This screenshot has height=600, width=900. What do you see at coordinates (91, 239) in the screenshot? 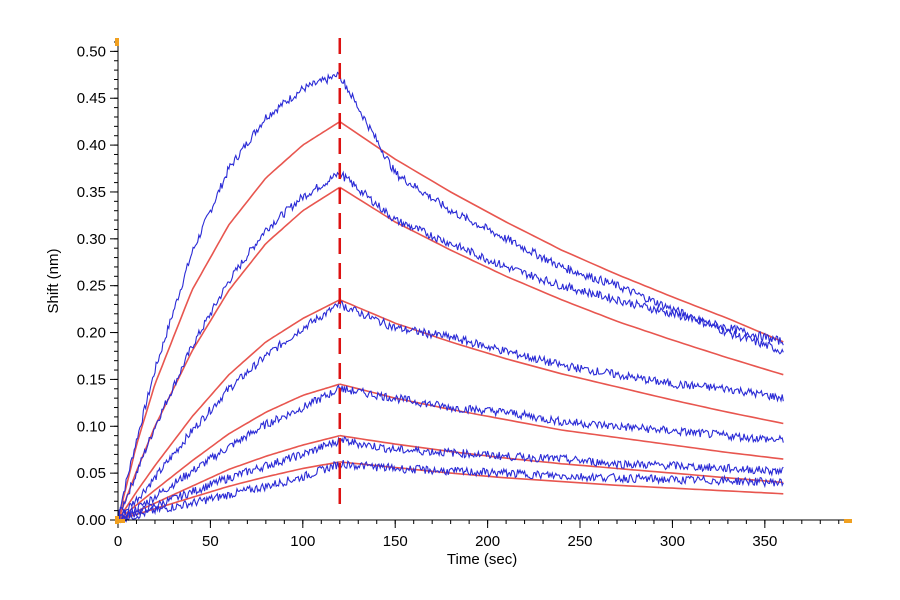
I see `y-tick-label: 0.30` at bounding box center [91, 239].